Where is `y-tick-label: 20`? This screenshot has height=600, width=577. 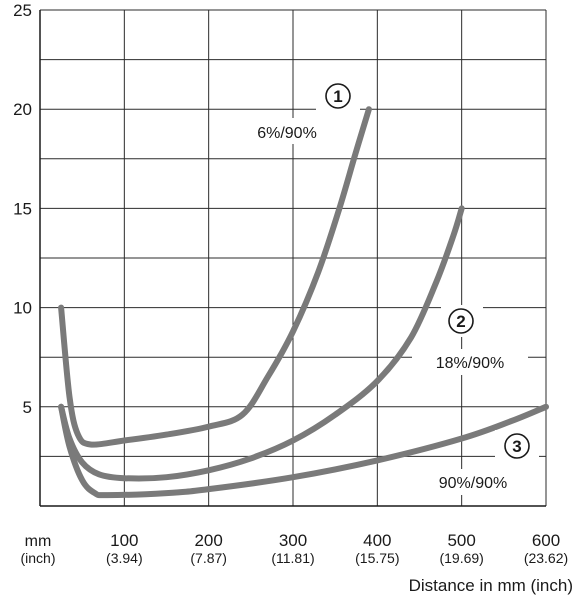 y-tick-label: 20 is located at coordinates (22, 109).